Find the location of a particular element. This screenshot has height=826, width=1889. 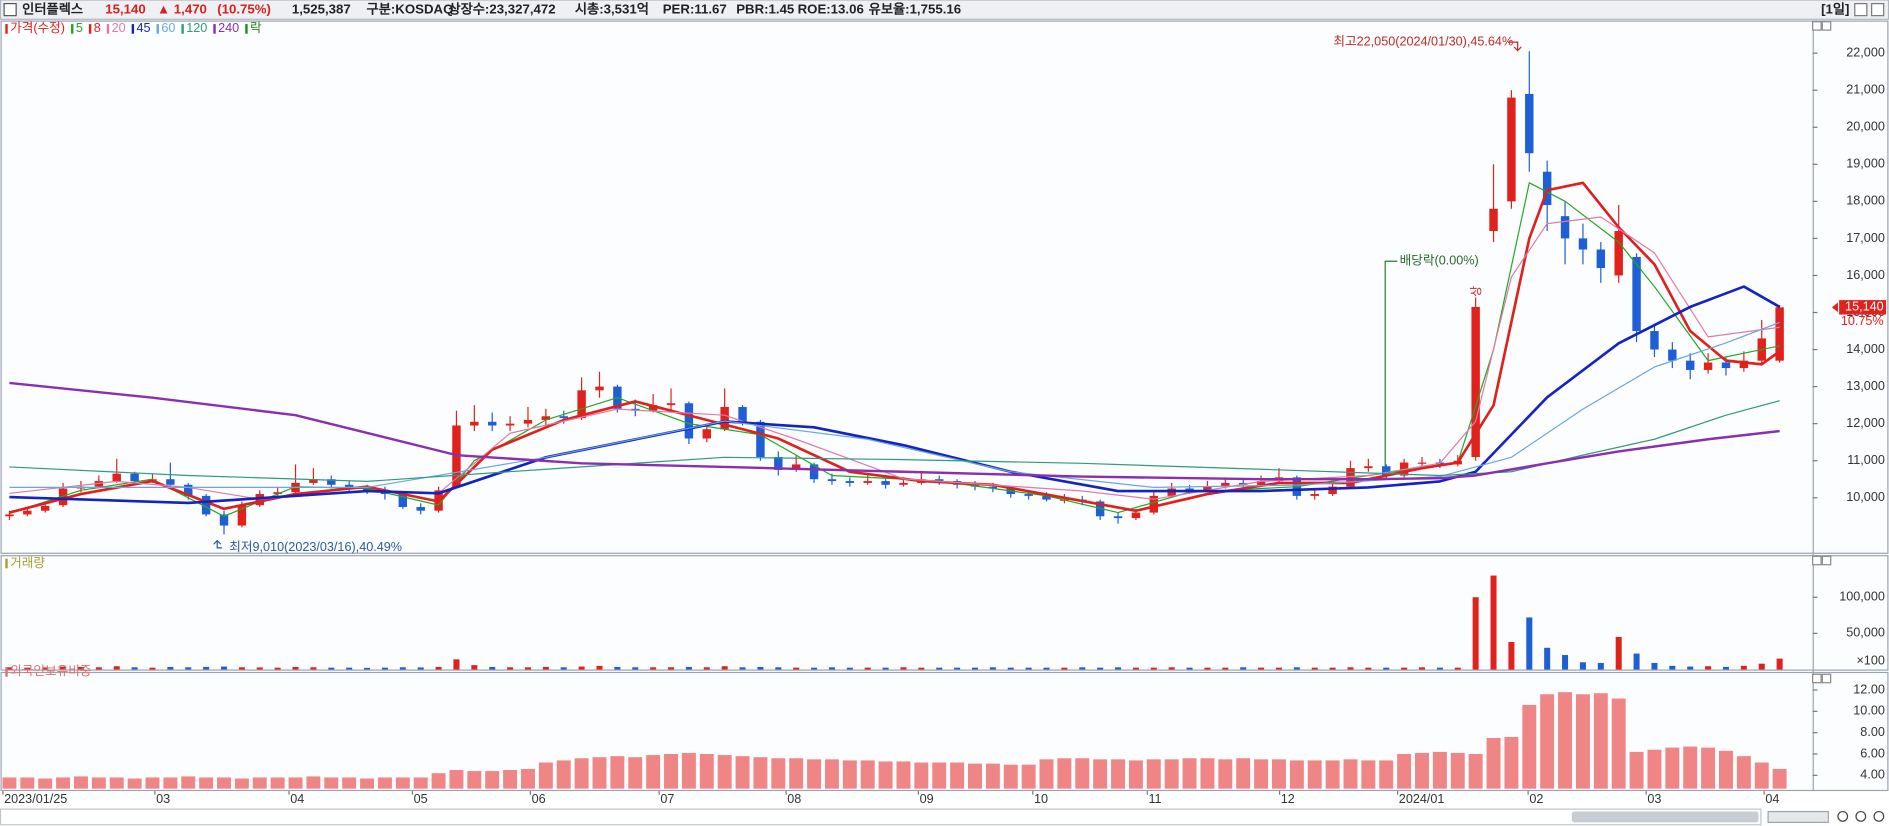

scrollbar is located at coordinates (881, 817).